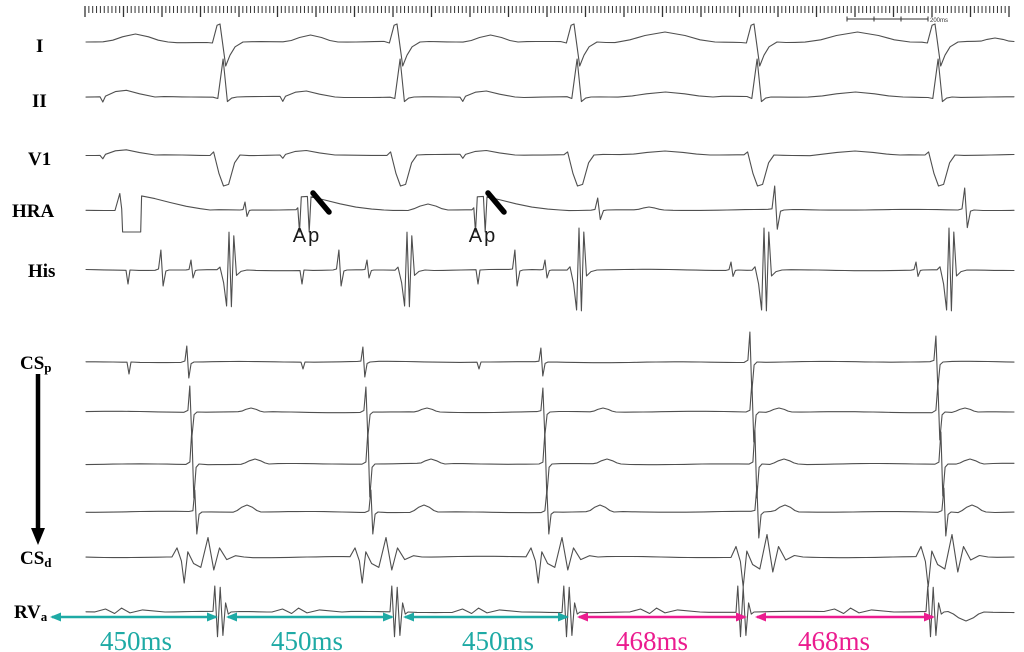 Image resolution: width=1024 pixels, height=652 pixels. Describe the element at coordinates (39, 46) in the screenshot. I see `channel-label-I: I` at that location.